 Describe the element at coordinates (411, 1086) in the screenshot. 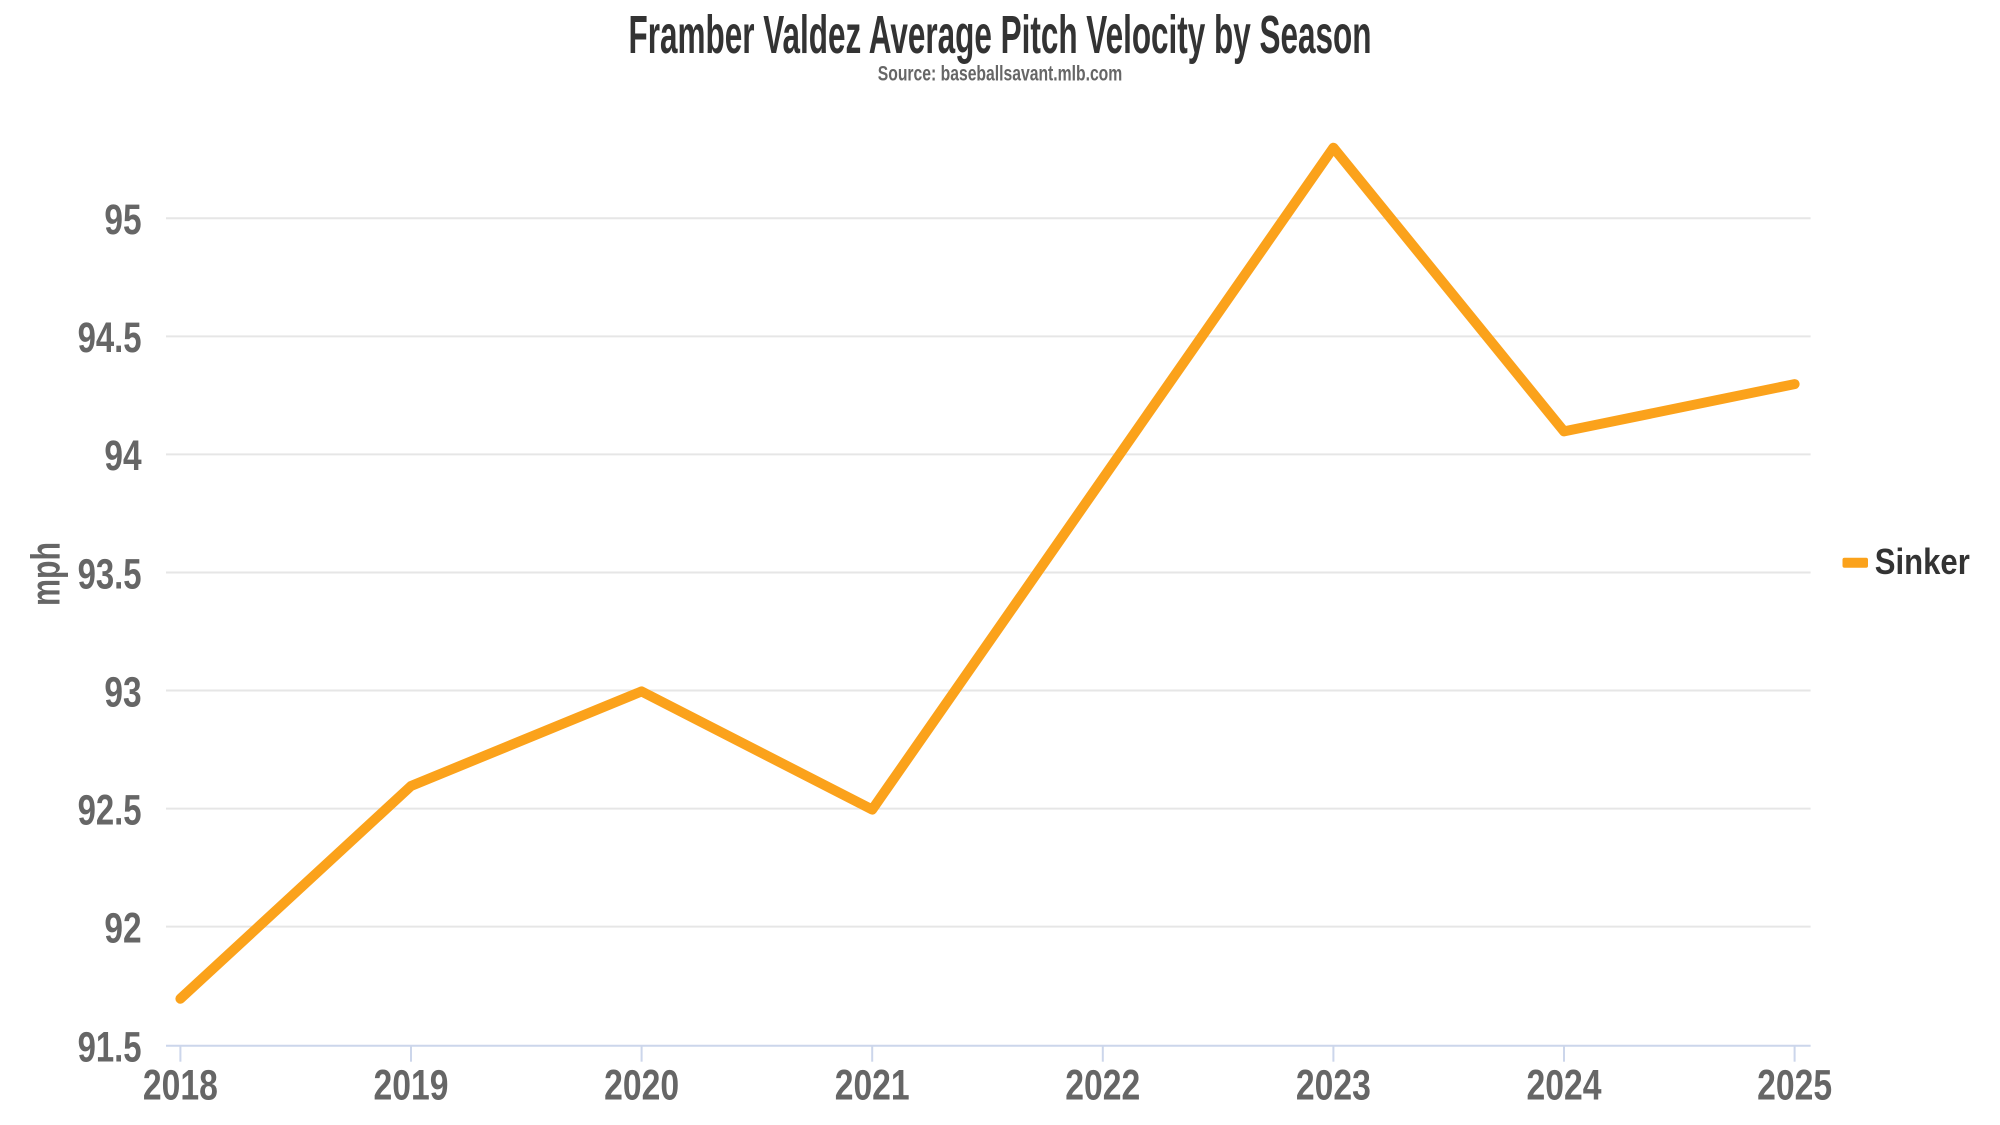

I see `svg-text: 2019` at that location.